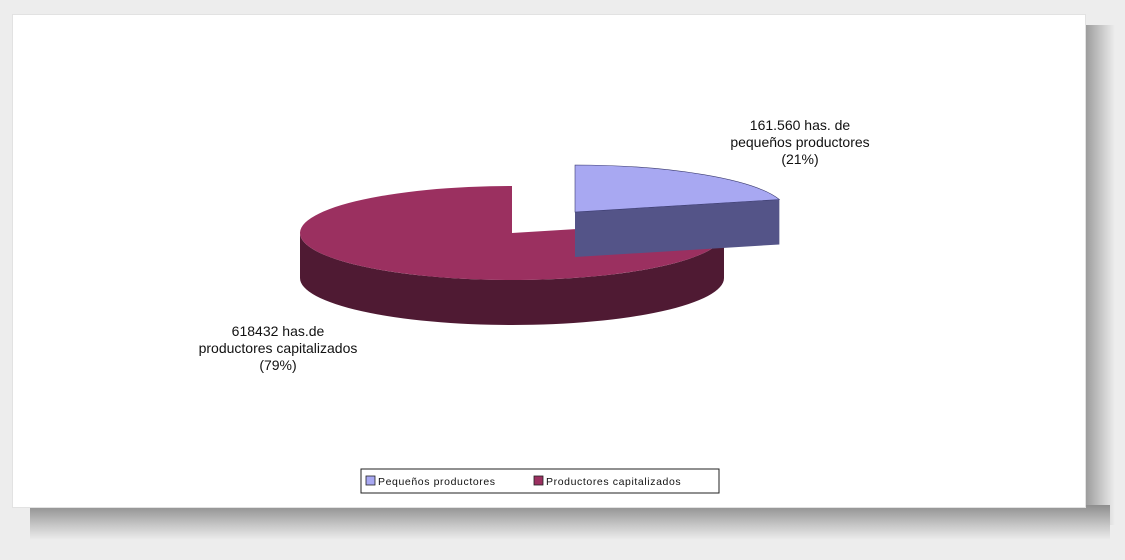  What do you see at coordinates (570, 522) in the screenshot?
I see `frame-shadow-bottom` at bounding box center [570, 522].